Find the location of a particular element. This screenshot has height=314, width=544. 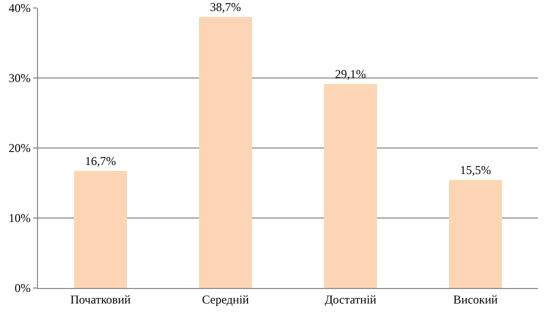

data-label: 16,7% is located at coordinates (100, 161).